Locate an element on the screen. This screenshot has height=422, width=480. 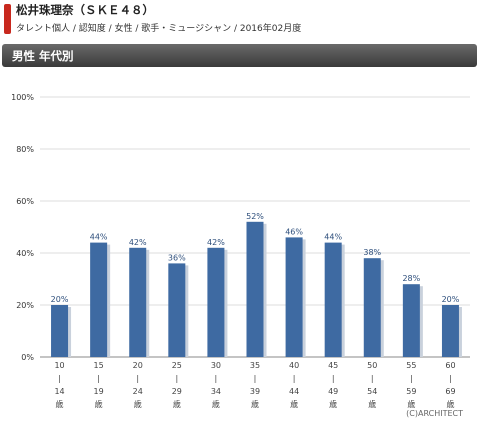
x-tick-label: 45 is located at coordinates (333, 365).